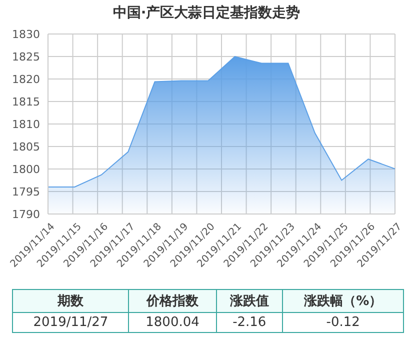 Image resolution: width=413 pixels, height=340 pixels. Describe the element at coordinates (26, 214) in the screenshot. I see `y-tick-label: 1790` at that location.